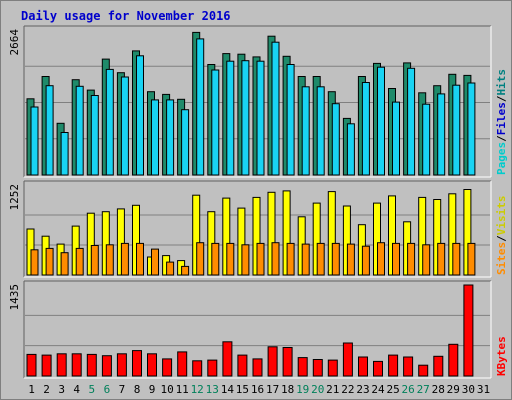 Image resolution: width=512 pixels, height=400 pixels. What do you see at coordinates (317, 389) in the screenshot?
I see `x-tick-label-day-20: 20` at bounding box center [317, 389].